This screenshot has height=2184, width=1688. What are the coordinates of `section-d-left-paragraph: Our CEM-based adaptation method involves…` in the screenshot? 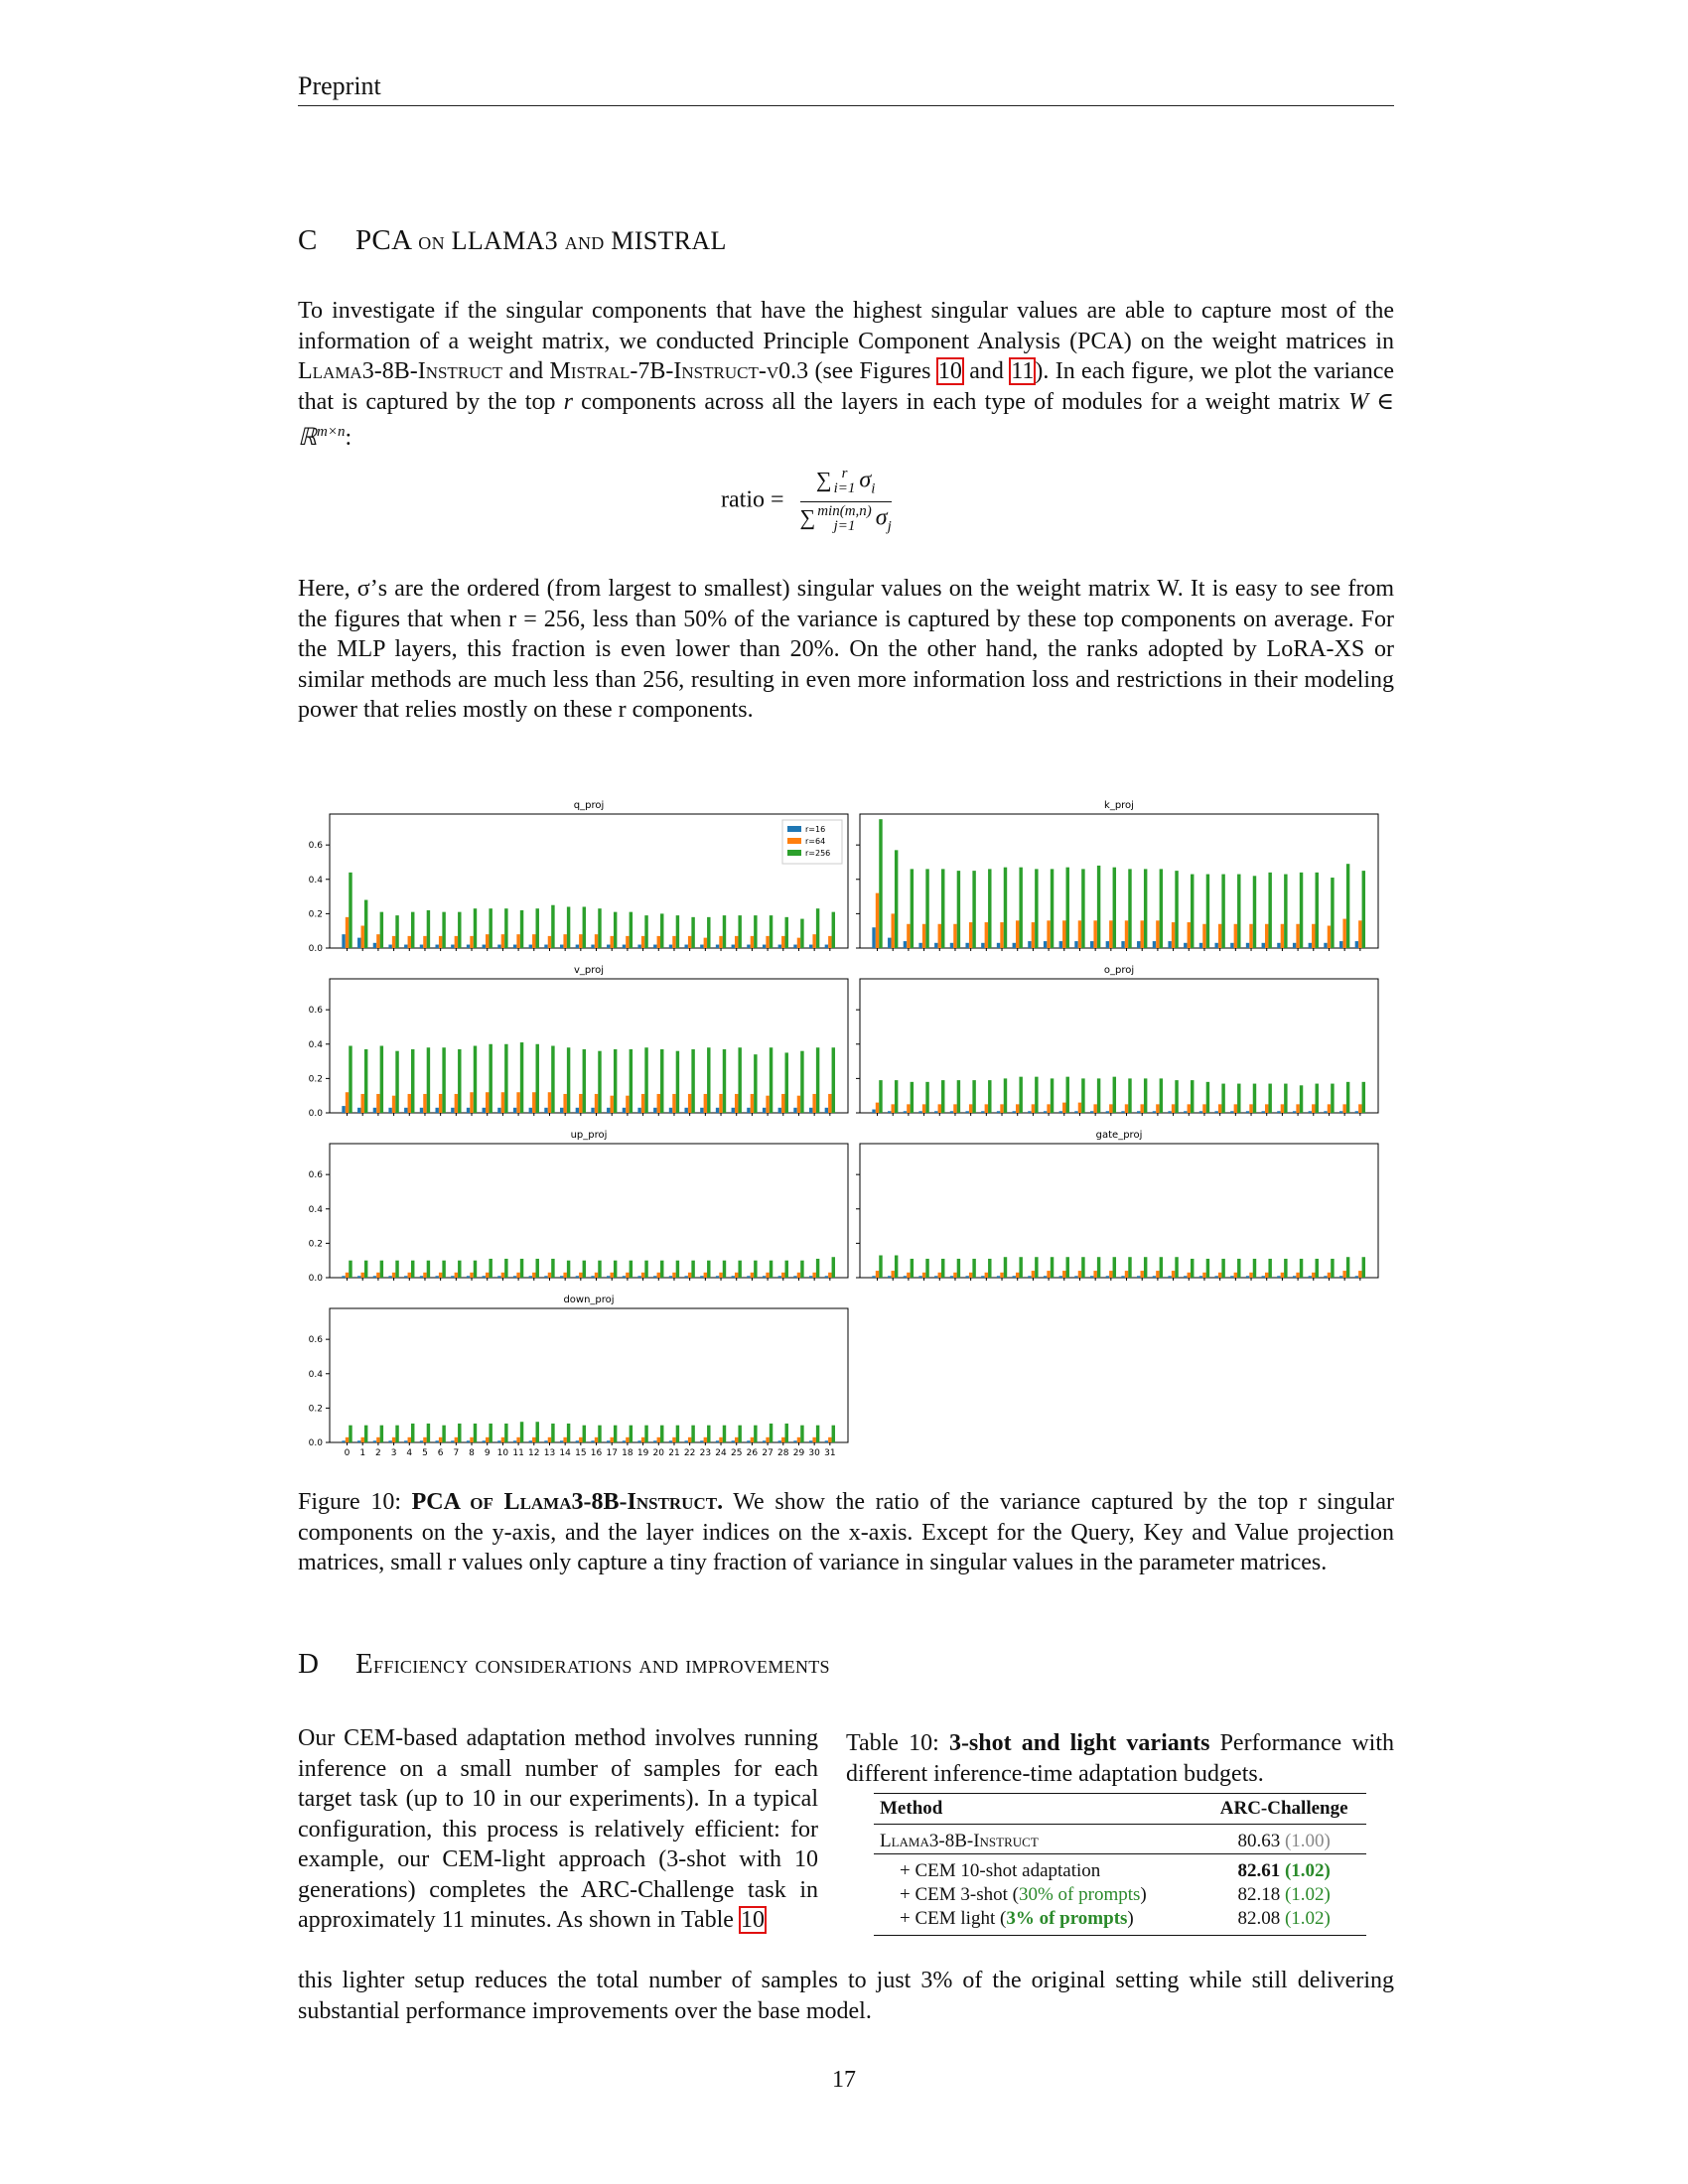 It's located at (558, 1829).